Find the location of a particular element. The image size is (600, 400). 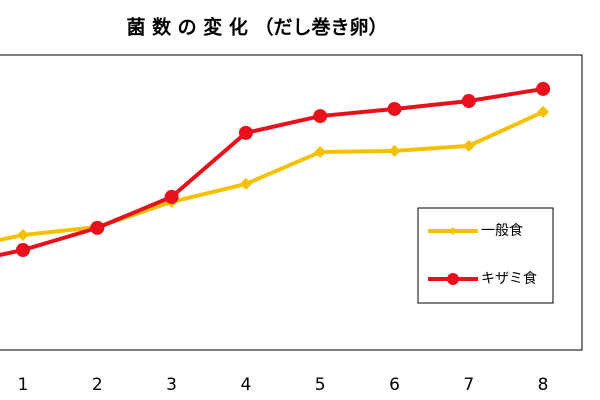

chart-title: 菌 数 の 変 化 （だし巻き卵） is located at coordinates (256, 27).